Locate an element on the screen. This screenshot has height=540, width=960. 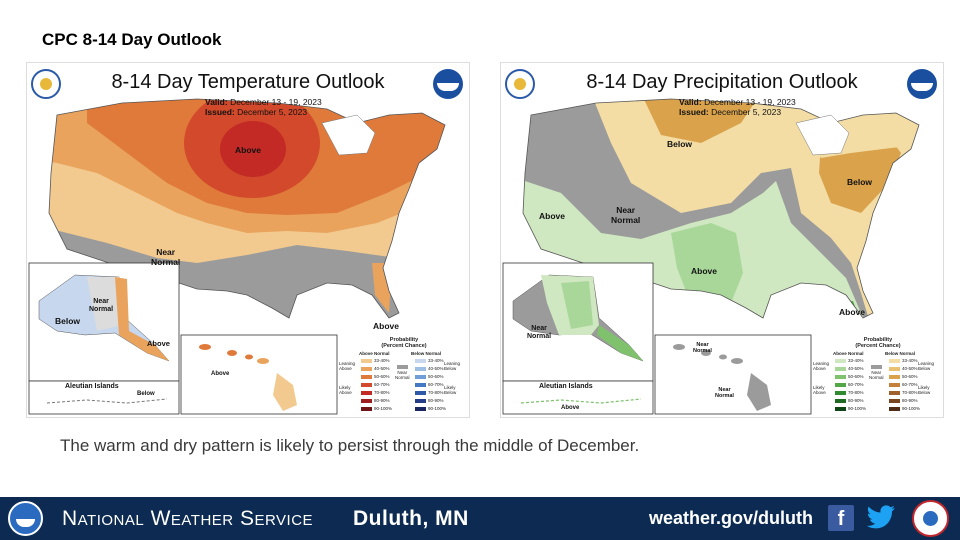
temp-legend-above-range: 60-70% is located at coordinates (382, 384).